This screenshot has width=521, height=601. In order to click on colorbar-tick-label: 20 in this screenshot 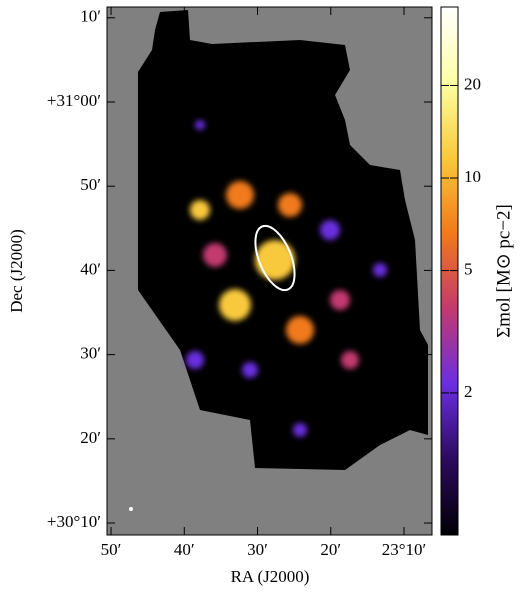, I will do `click(472, 83)`.